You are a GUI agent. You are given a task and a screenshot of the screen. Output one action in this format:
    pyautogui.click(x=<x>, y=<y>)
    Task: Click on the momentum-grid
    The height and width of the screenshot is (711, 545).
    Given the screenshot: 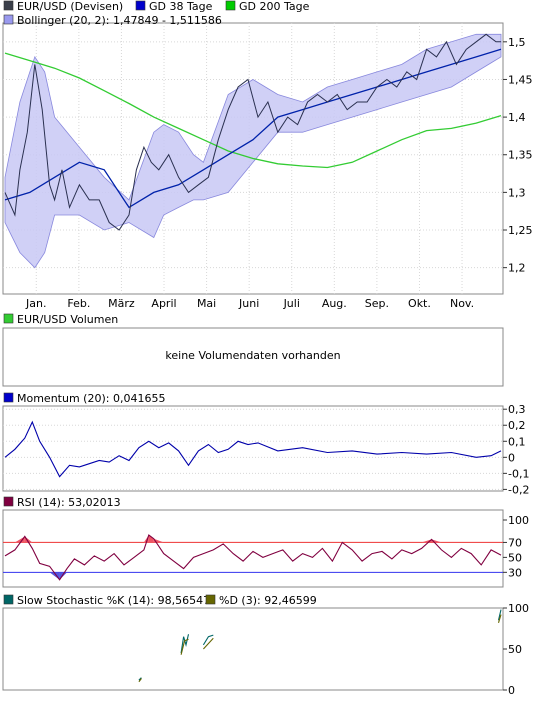 What is the action you would take?
    pyautogui.click(x=253, y=449)
    